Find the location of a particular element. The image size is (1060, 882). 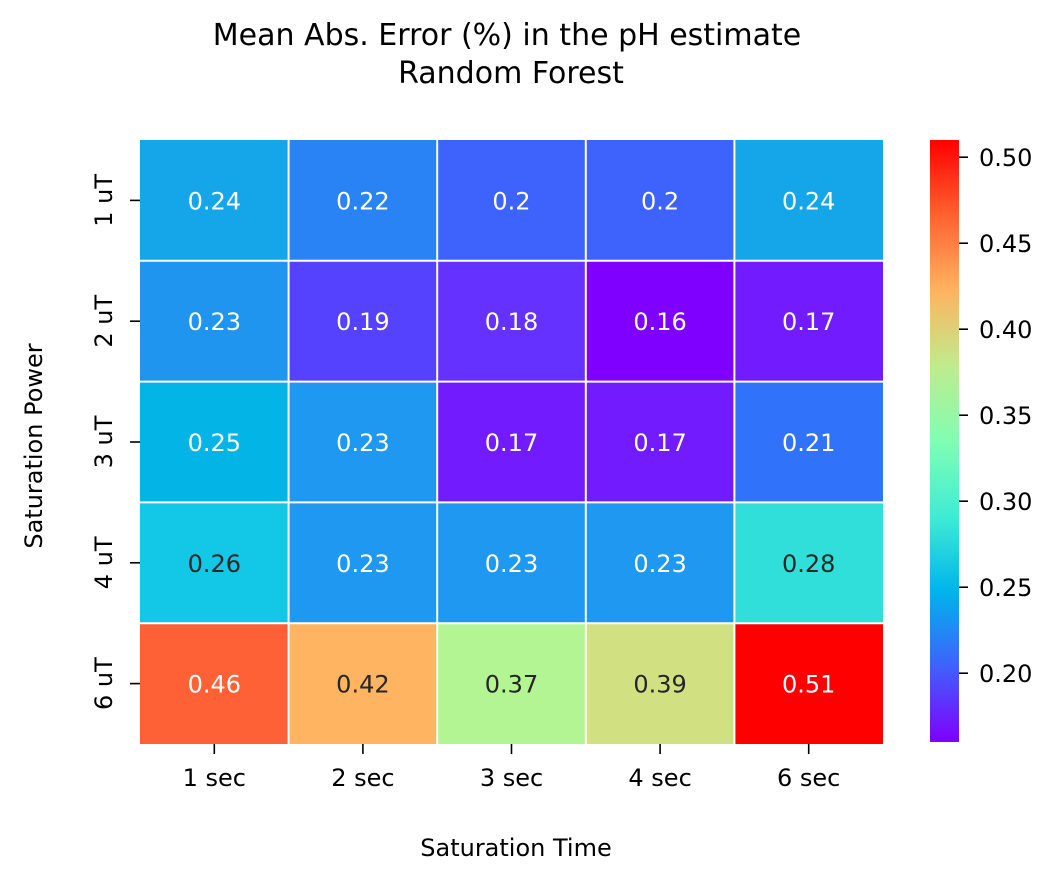

x-tick-label: 3 sec is located at coordinates (511, 778).